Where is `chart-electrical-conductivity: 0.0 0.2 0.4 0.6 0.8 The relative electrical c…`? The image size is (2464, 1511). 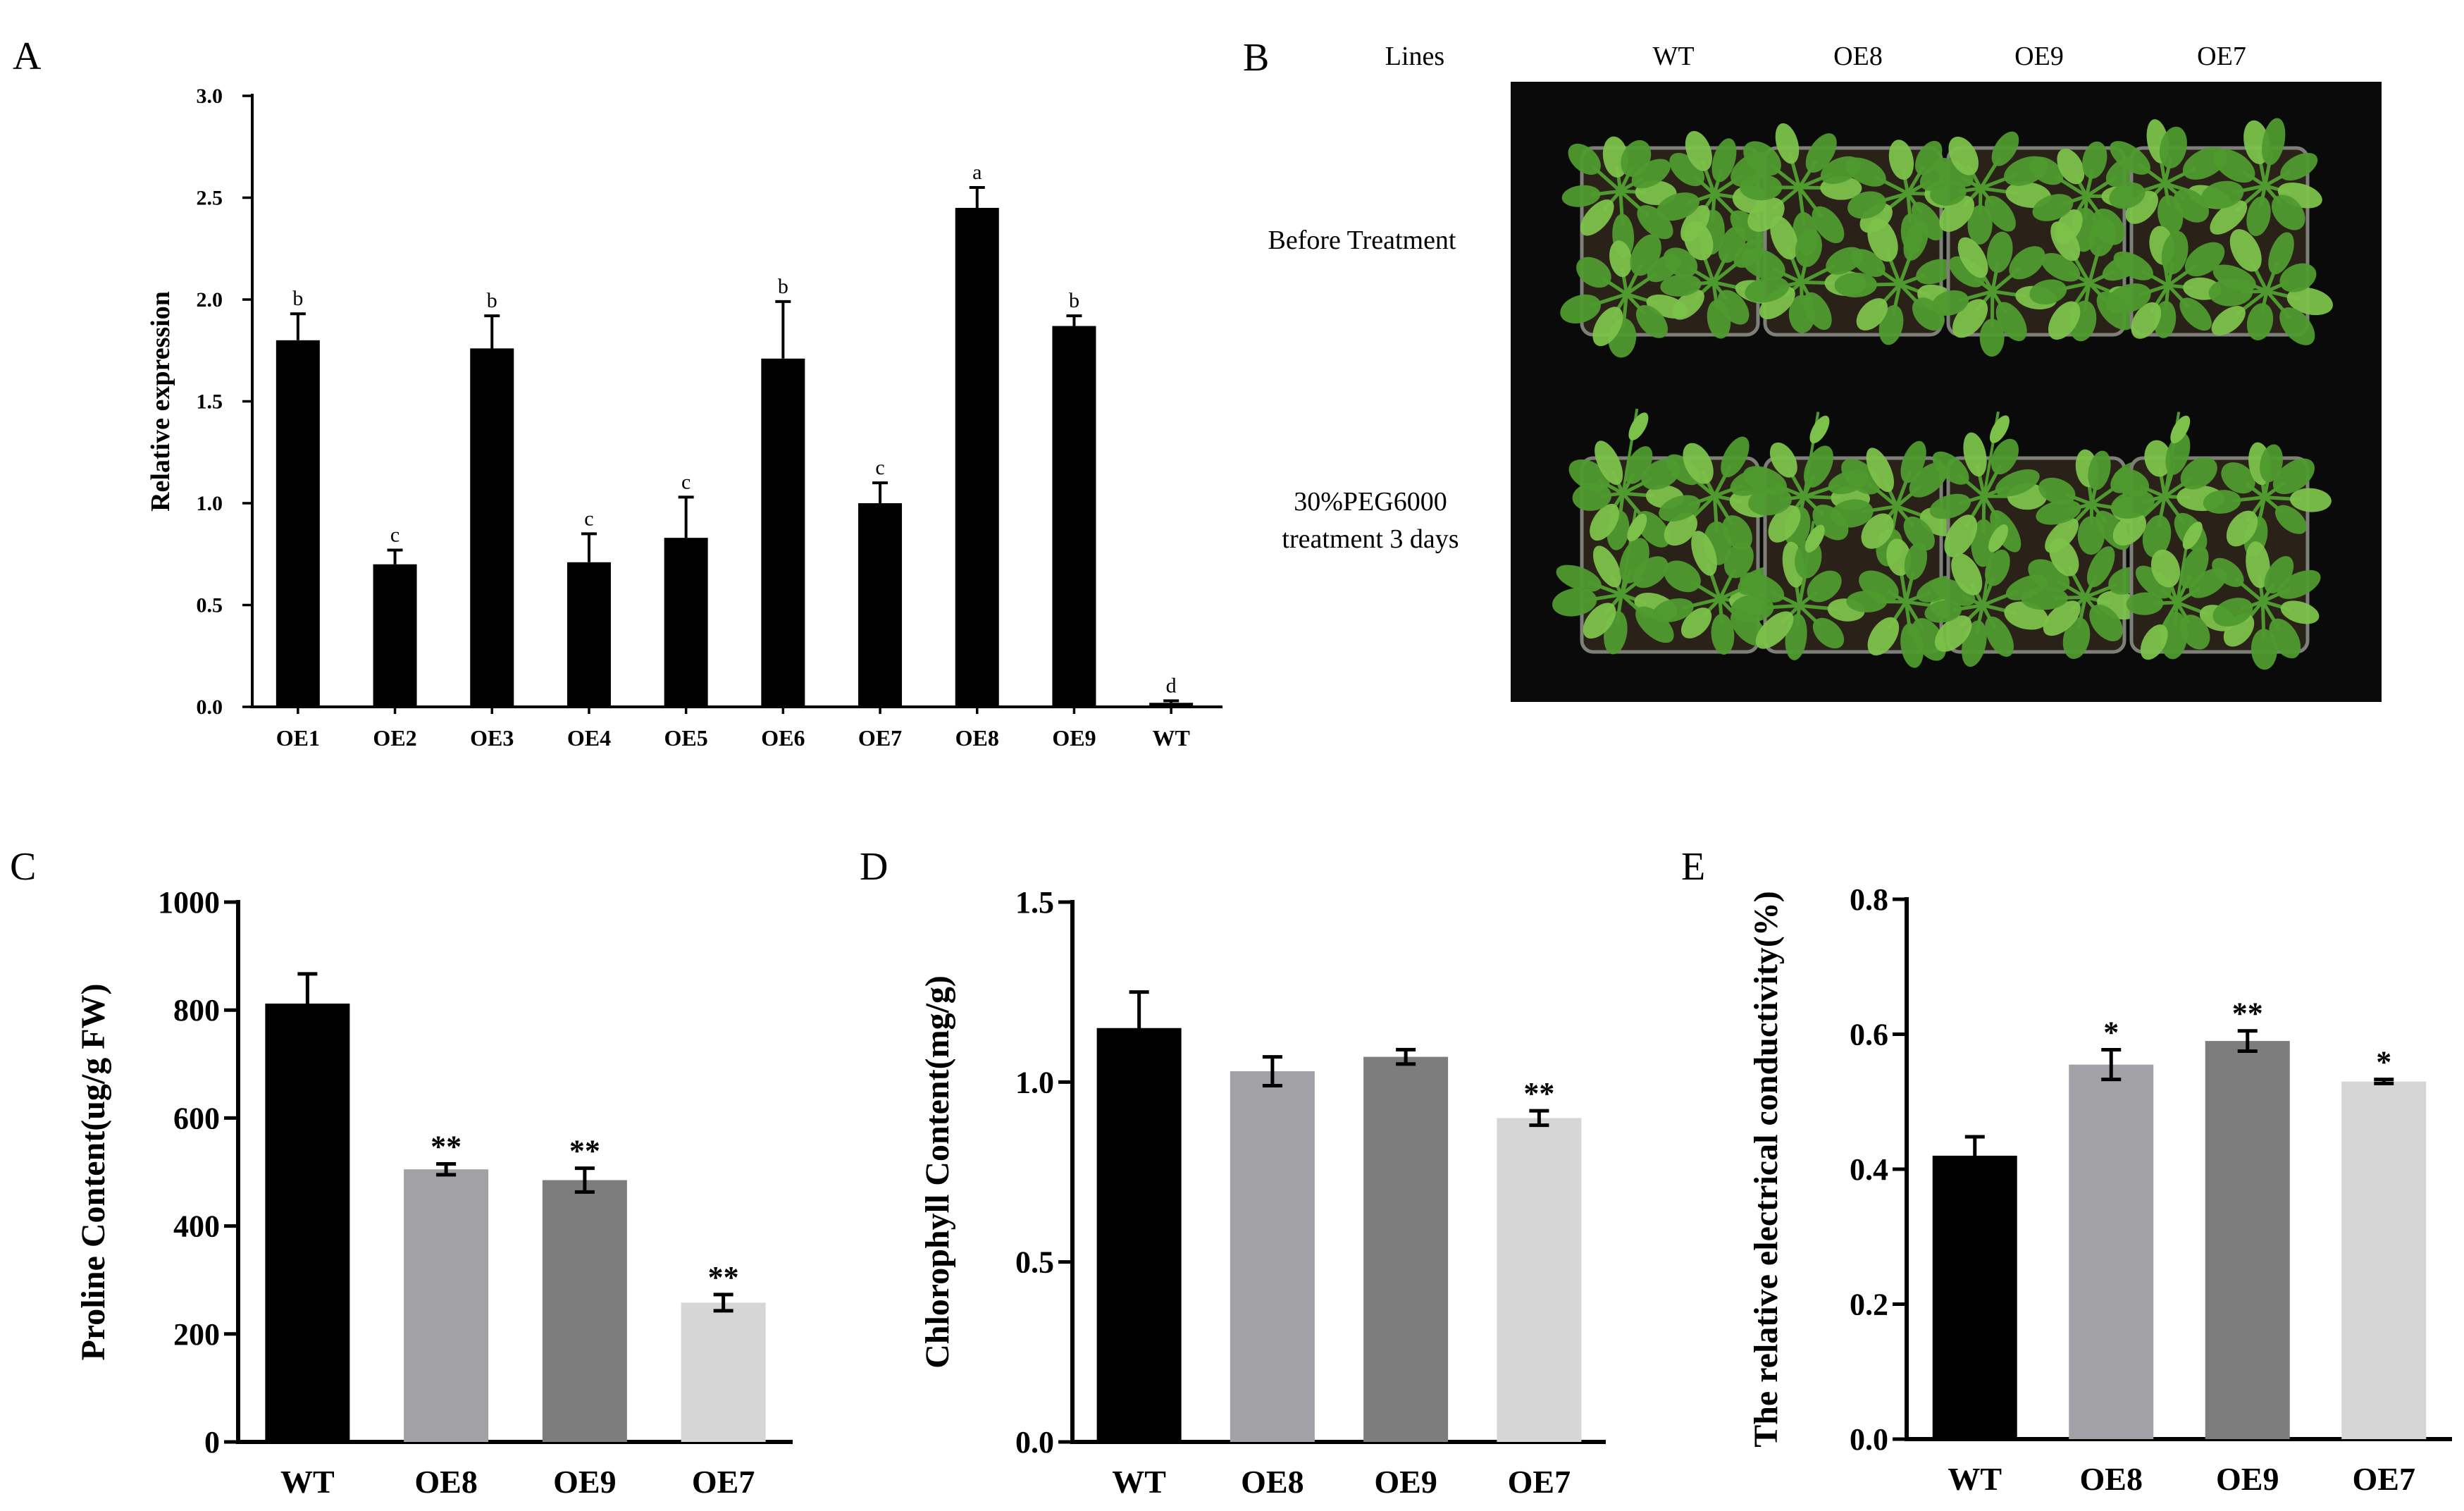
chart-electrical-conductivity: 0.0 0.2 0.4 0.6 0.8 The relative electrical c… is located at coordinates (2099, 1189).